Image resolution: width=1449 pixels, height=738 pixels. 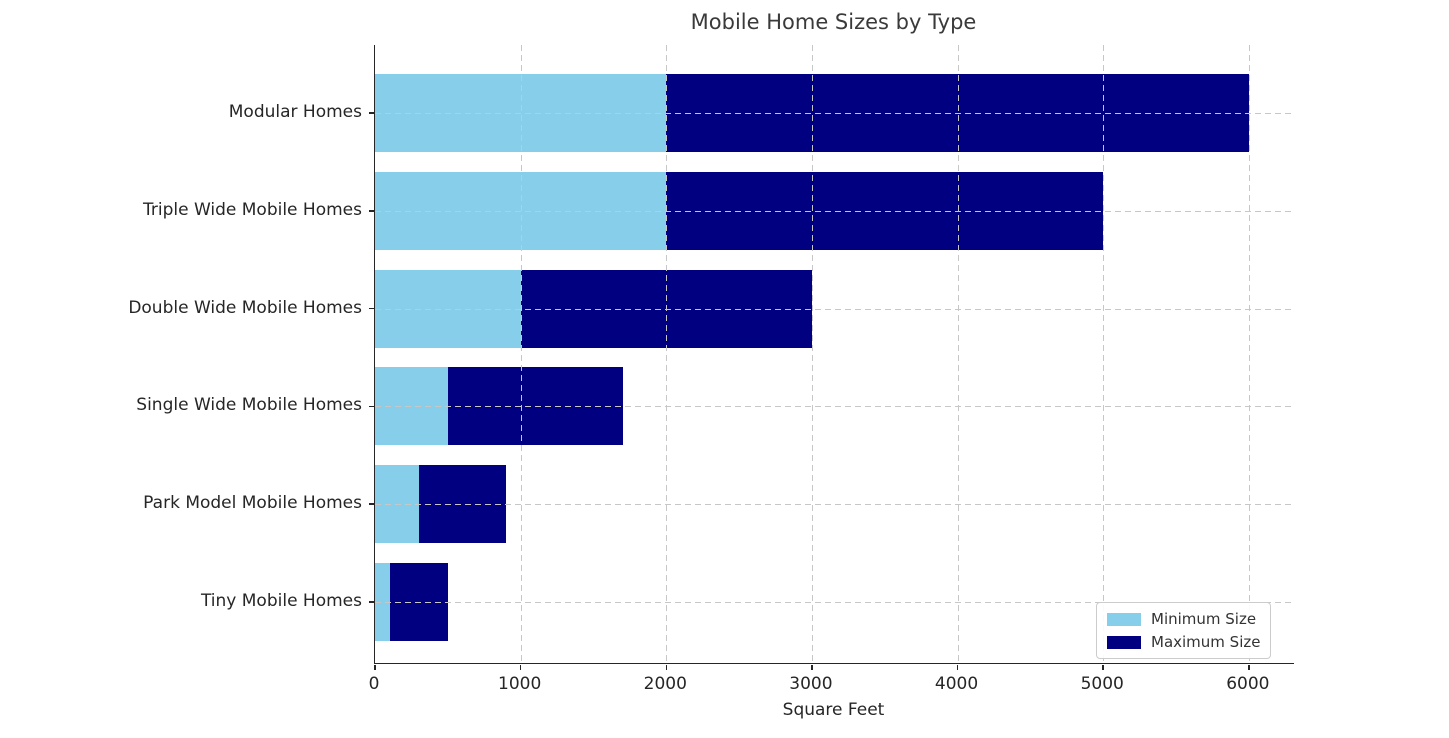 I want to click on x-tick-label: 0, so click(x=374, y=684).